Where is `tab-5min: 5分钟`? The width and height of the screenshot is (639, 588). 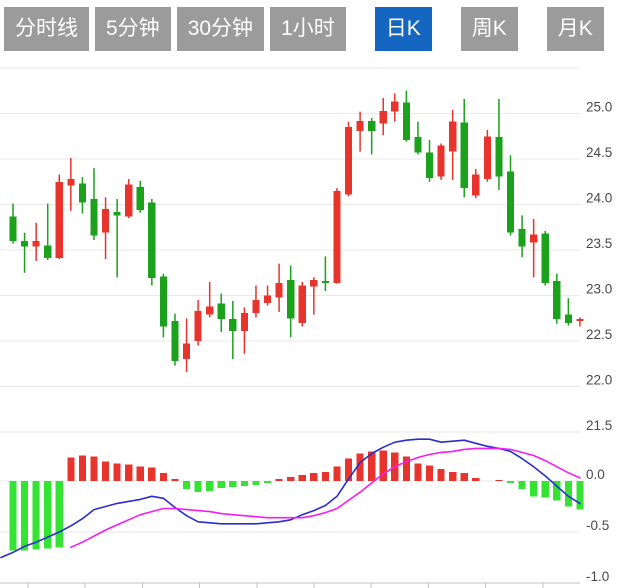 tab-5min: 5分钟 is located at coordinates (133, 29).